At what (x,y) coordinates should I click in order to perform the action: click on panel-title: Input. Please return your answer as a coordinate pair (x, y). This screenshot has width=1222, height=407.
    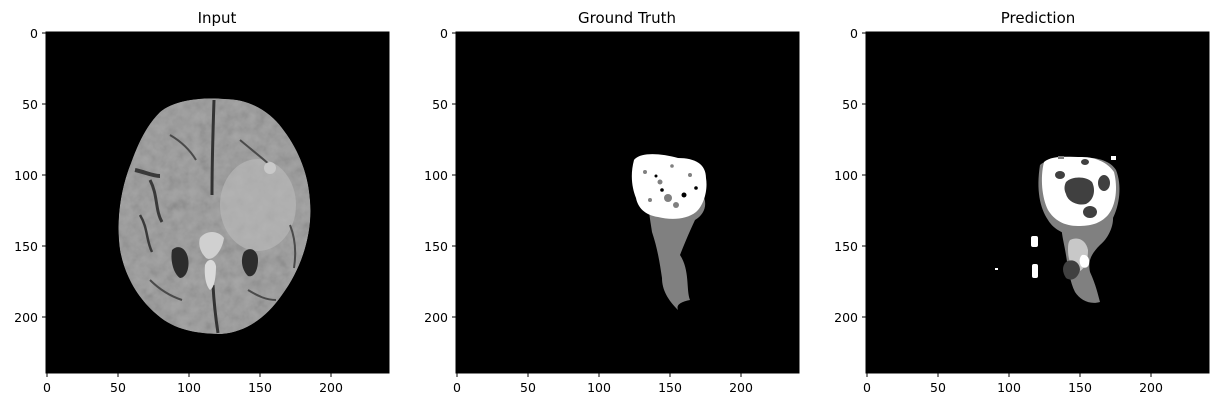
    Looking at the image, I should click on (217, 18).